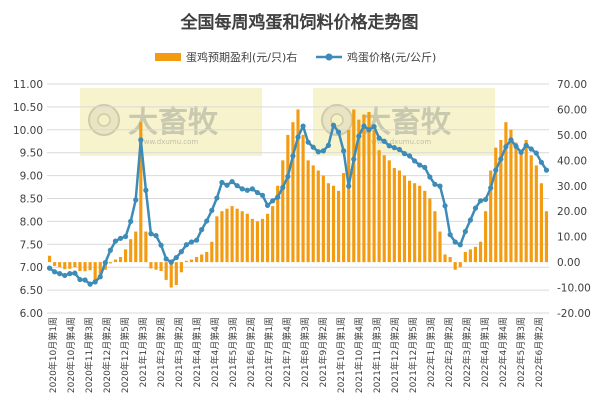  I want to click on x-tick-label: 2021年5月第3周, so click(233, 352).